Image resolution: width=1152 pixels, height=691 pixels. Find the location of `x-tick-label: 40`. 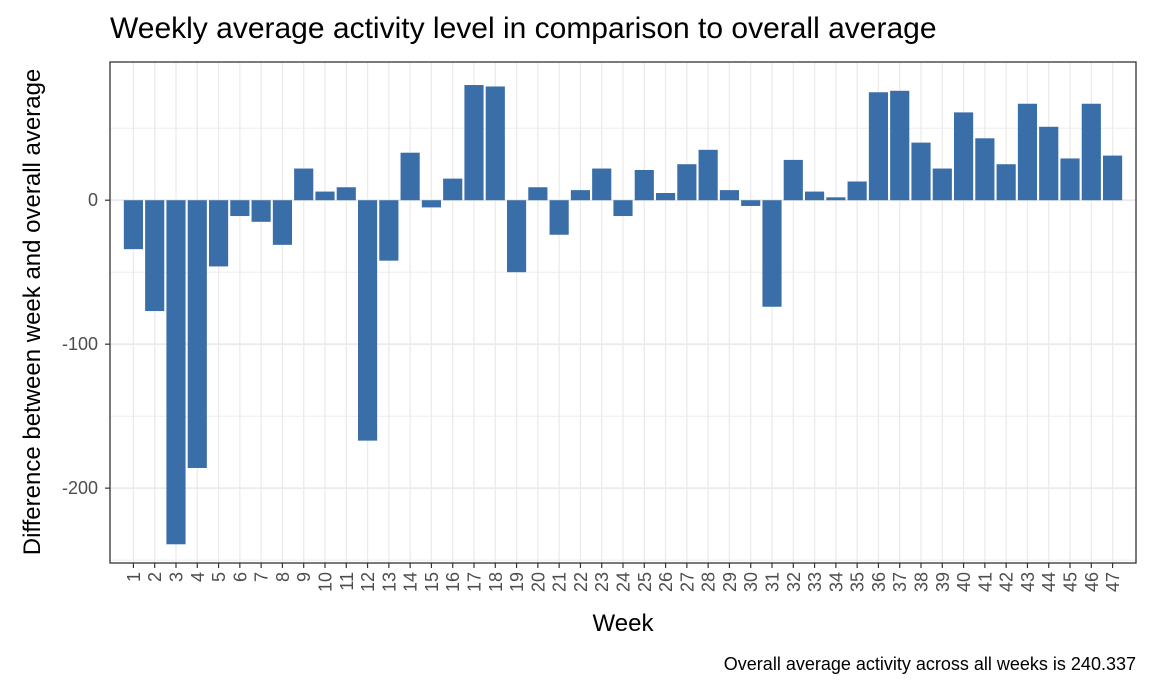

x-tick-label: 40 is located at coordinates (964, 582).